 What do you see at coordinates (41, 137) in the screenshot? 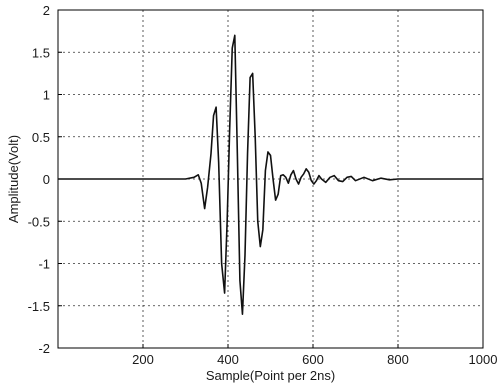
I see `y-tick-label: 0.5` at bounding box center [41, 137].